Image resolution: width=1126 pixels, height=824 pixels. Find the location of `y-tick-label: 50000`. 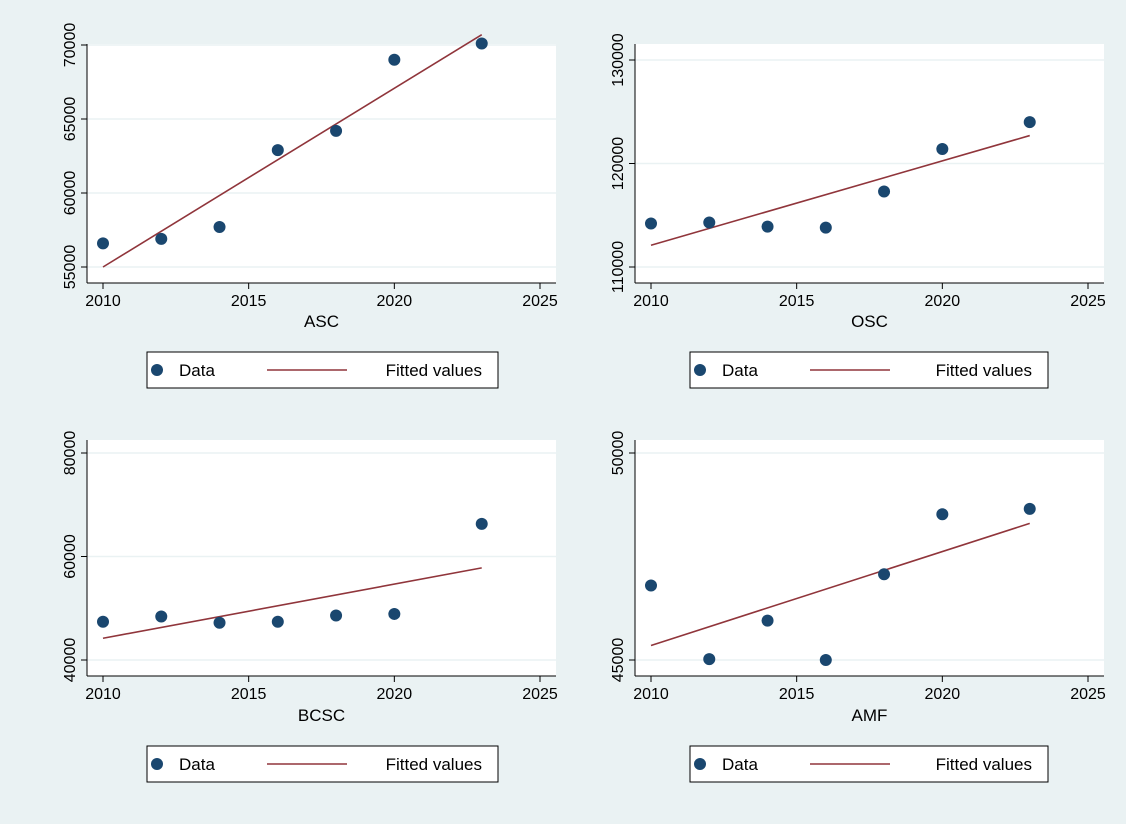

y-tick-label: 50000 is located at coordinates (618, 453).